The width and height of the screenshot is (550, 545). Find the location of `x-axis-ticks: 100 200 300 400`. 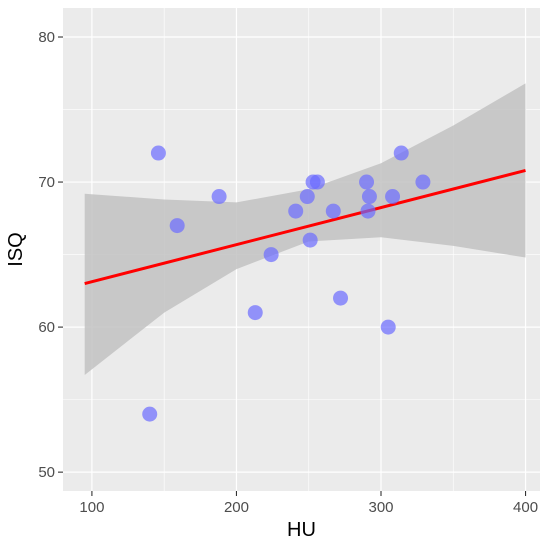

x-axis-ticks: 100 200 300 400 is located at coordinates (308, 503).